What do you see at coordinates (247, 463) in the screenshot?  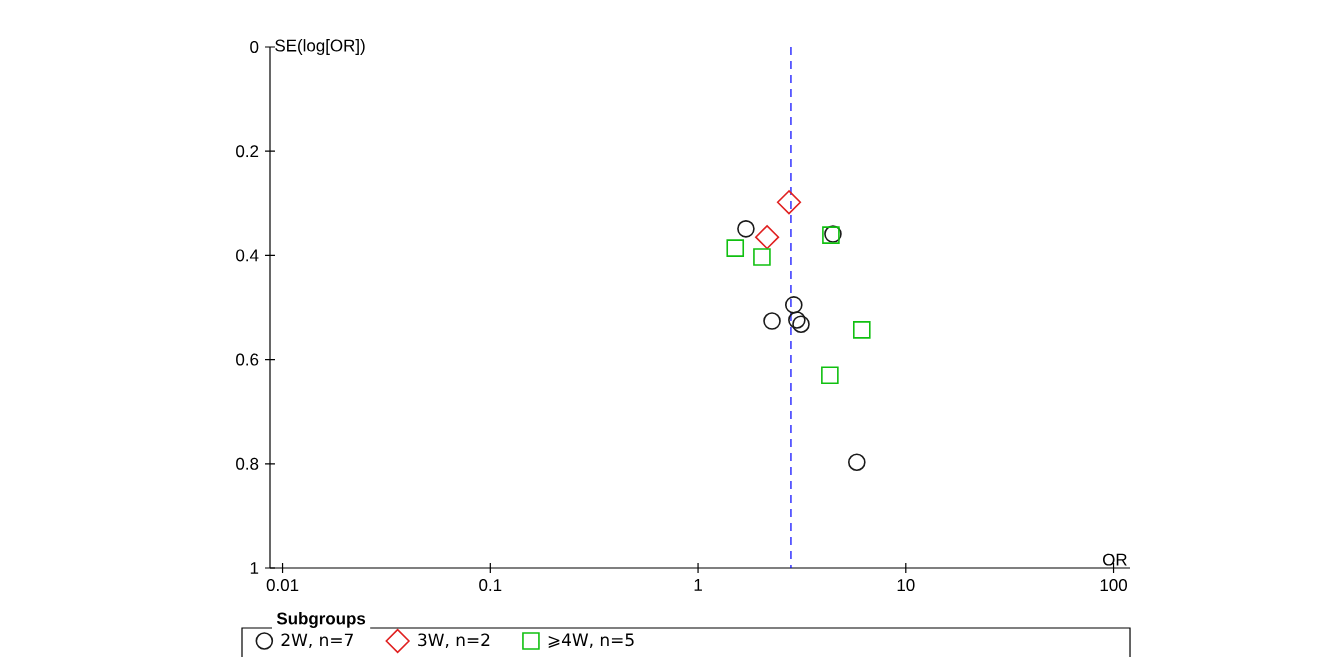 I see `y-tick-label: 0.8` at bounding box center [247, 463].